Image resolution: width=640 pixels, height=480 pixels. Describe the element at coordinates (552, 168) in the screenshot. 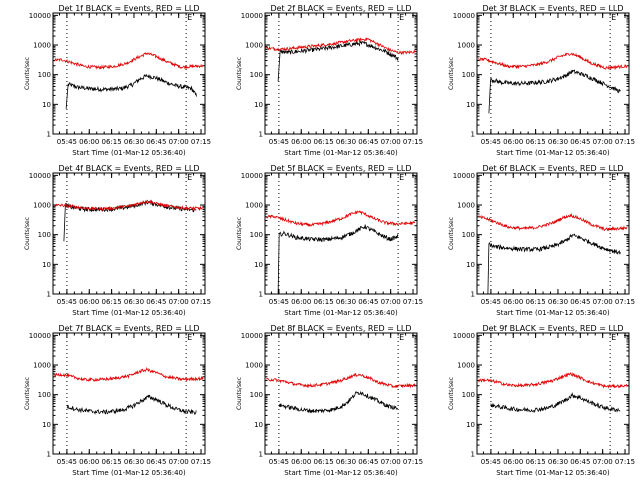

I see `panel-title: Det 6f BLACK = Events, RED = LLD` at that location.